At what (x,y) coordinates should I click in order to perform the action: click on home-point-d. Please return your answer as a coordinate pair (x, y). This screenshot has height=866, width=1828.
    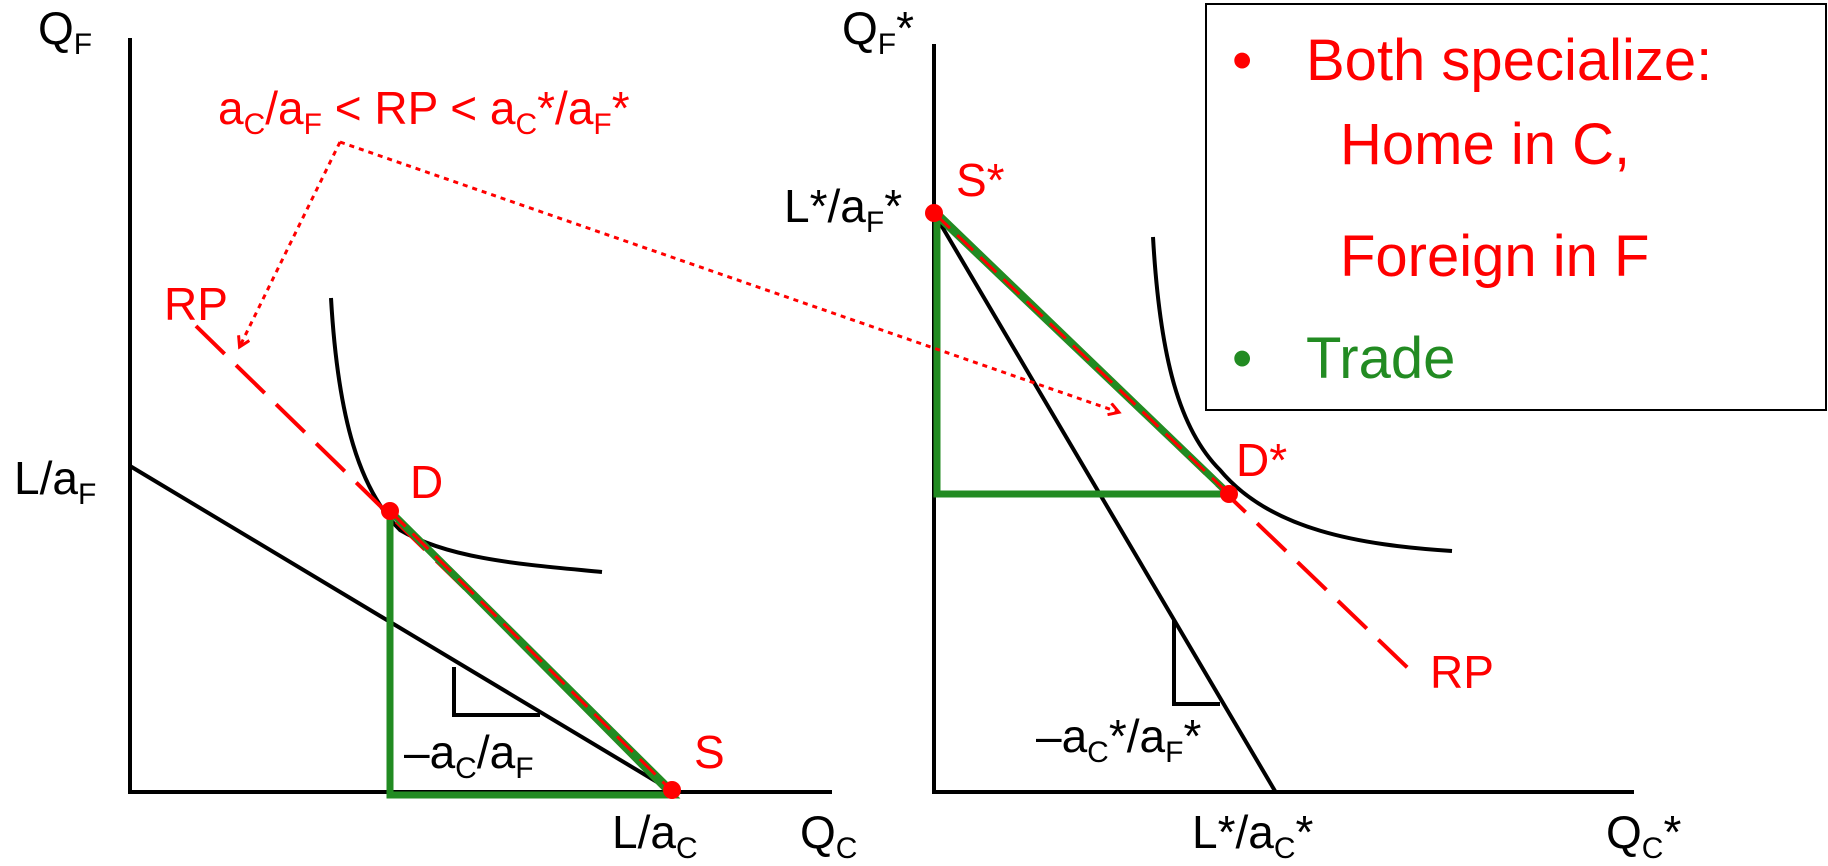
    Looking at the image, I should click on (390, 511).